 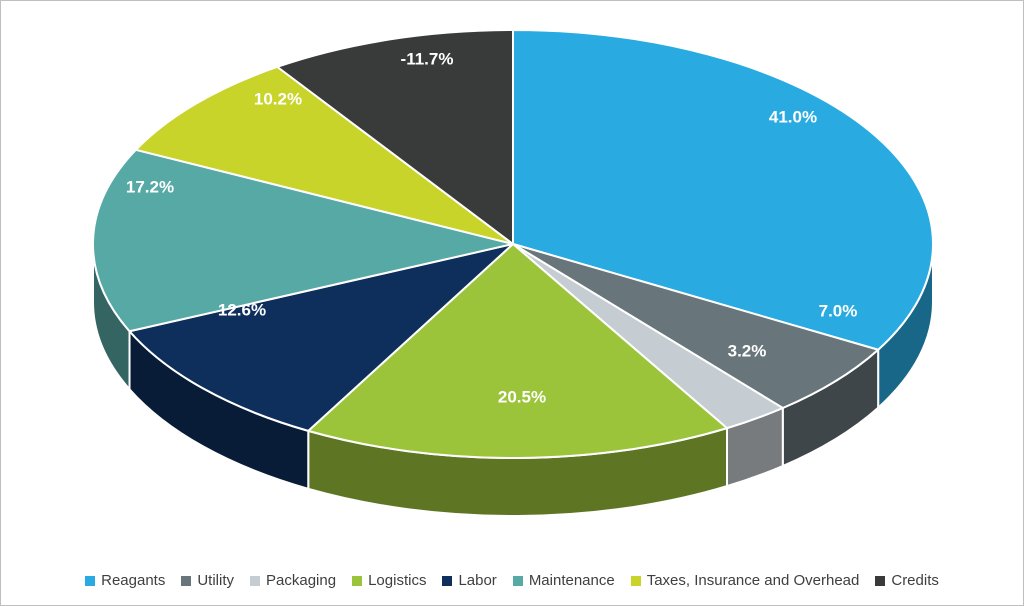 What do you see at coordinates (397, 580) in the screenshot?
I see `legend-label: Logistics` at bounding box center [397, 580].